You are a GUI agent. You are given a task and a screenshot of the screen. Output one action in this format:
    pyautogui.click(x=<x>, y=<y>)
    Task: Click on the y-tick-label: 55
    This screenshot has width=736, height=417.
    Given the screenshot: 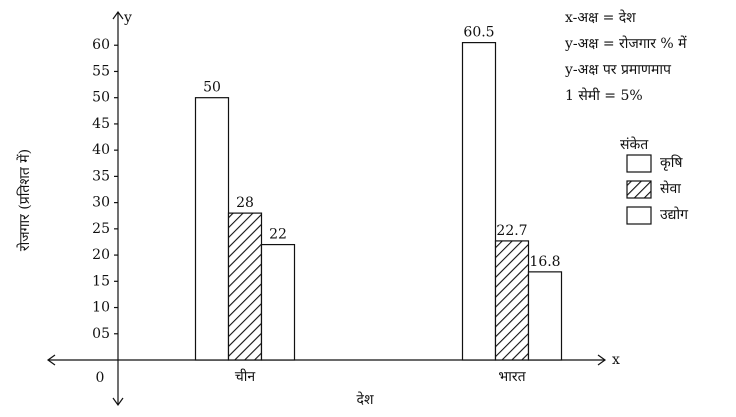 What is the action you would take?
    pyautogui.click(x=101, y=71)
    